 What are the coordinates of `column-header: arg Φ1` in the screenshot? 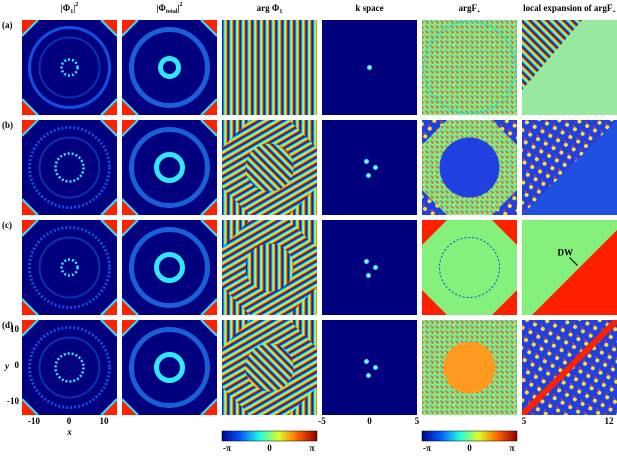 It's located at (270, 9).